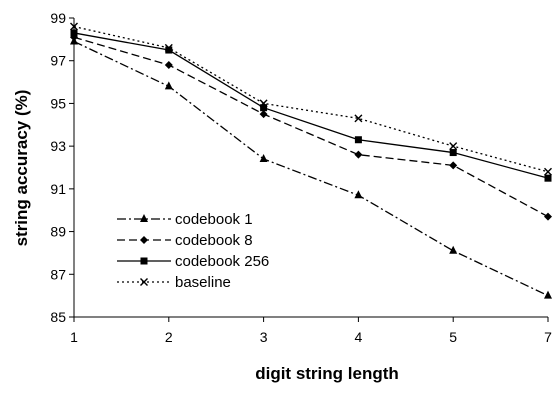  What do you see at coordinates (74, 337) in the screenshot?
I see `x-tick-label: 1` at bounding box center [74, 337].